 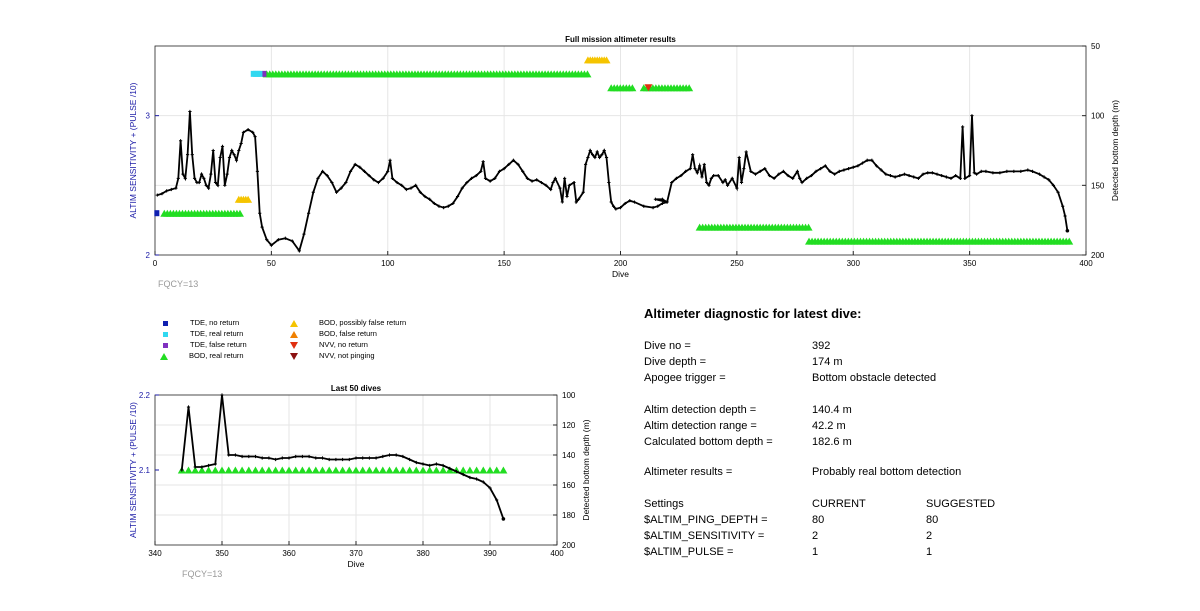 I want to click on tde-real-return-marker, so click(x=260, y=73).